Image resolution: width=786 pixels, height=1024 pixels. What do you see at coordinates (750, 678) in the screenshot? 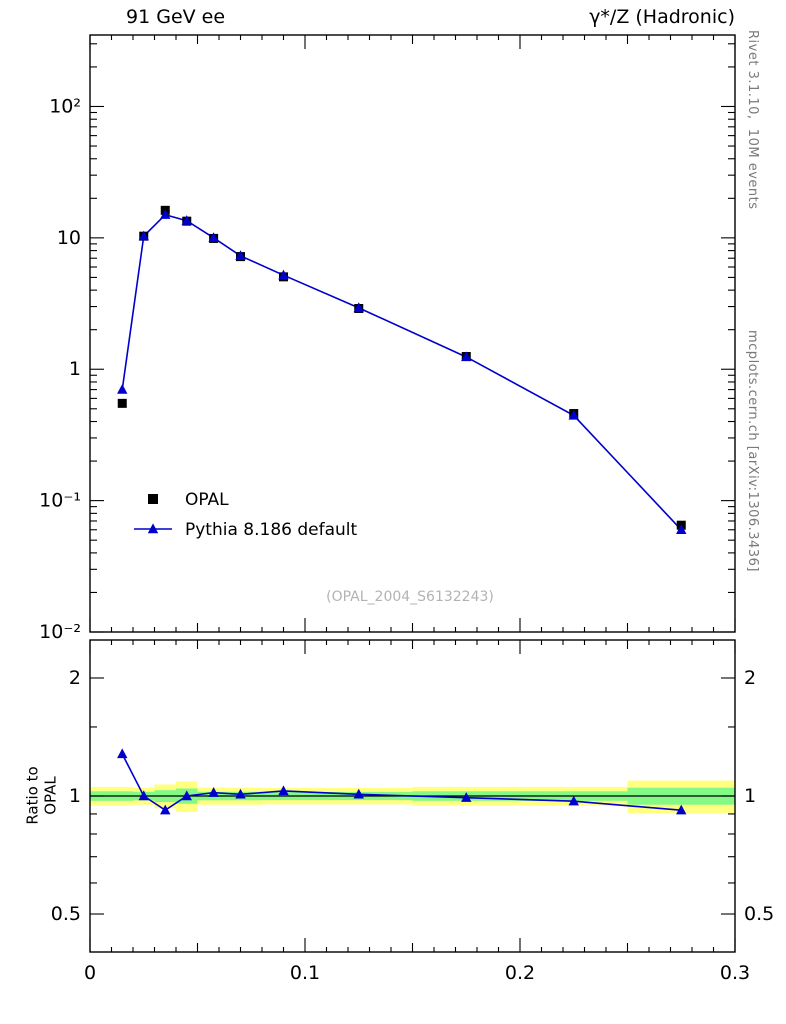
I see `ratio-y-tick-label-right: 2` at bounding box center [750, 678].